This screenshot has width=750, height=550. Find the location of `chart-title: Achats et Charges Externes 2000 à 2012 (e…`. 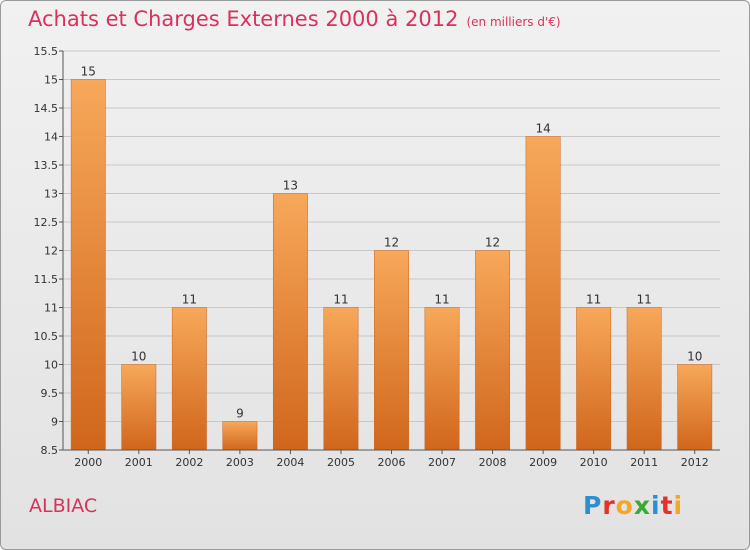

chart-title: Achats et Charges Externes 2000 à 2012 (e… is located at coordinates (294, 19).